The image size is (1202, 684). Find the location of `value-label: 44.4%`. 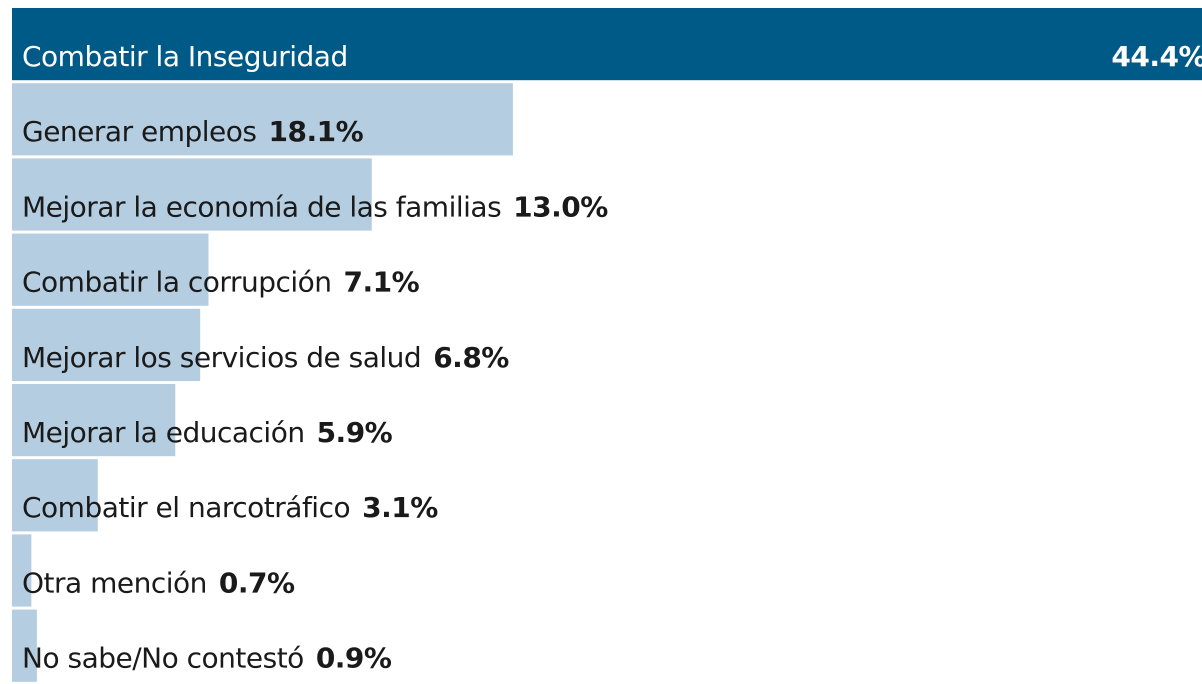

value-label: 44.4% is located at coordinates (1156, 56).